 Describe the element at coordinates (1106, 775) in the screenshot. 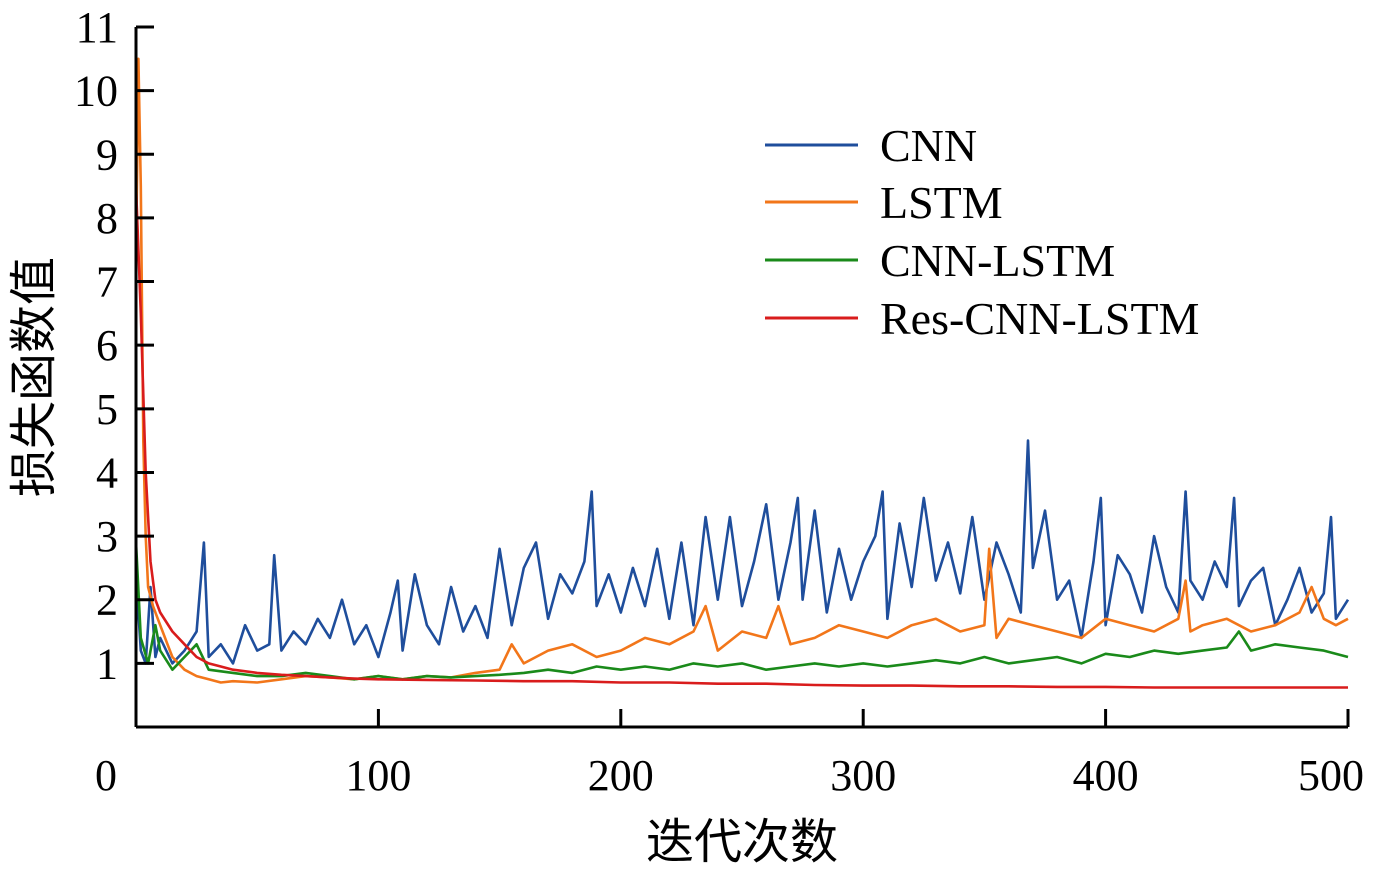

I see `x-tick-label: 400` at that location.